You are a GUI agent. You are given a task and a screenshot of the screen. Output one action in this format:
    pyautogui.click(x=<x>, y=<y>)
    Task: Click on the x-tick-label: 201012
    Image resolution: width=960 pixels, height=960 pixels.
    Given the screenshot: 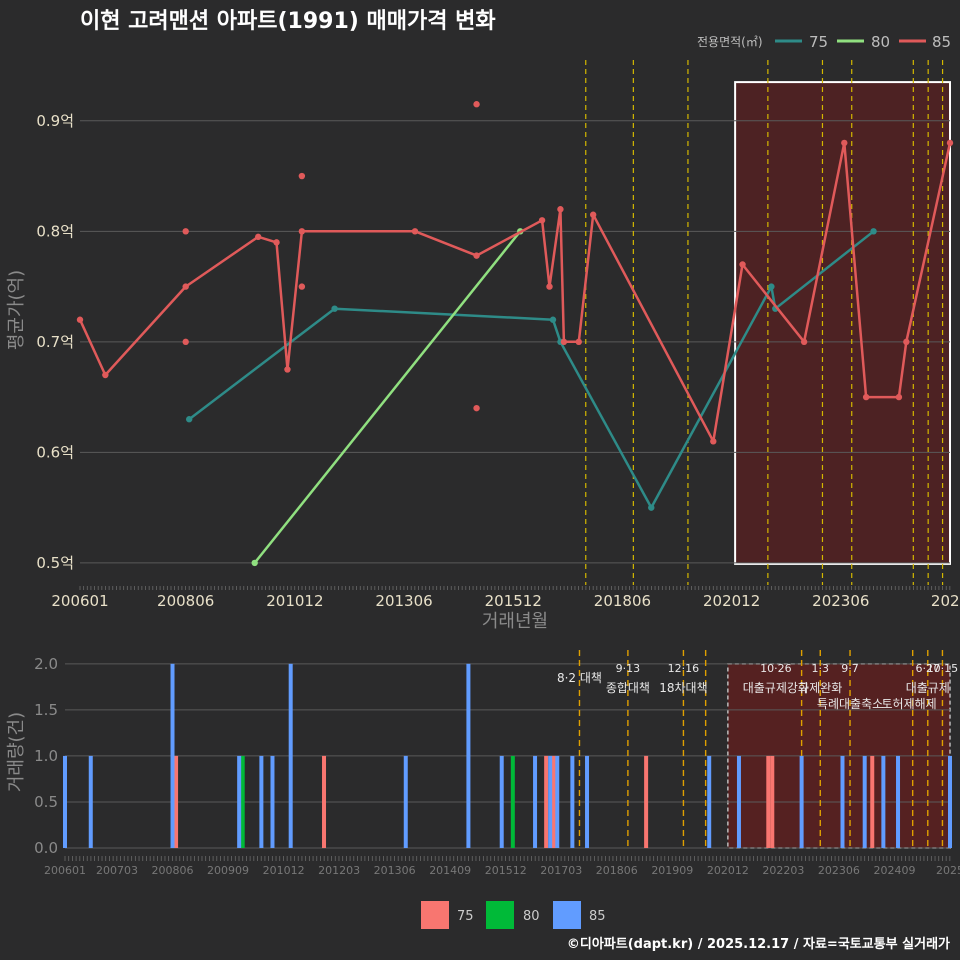 What is the action you would take?
    pyautogui.click(x=294, y=601)
    